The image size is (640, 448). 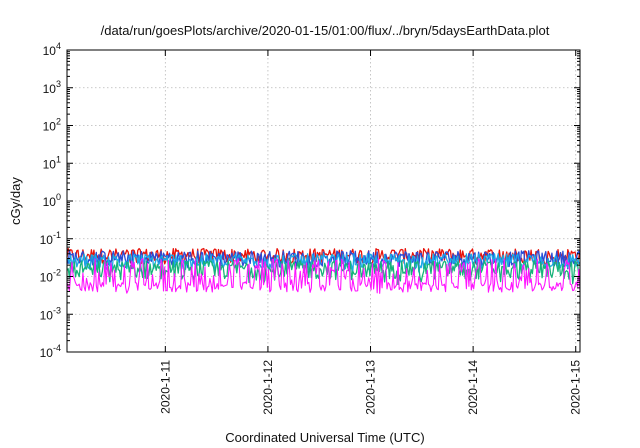 What do you see at coordinates (268, 387) in the screenshot?
I see `x-tick-label: 2020-1-12` at bounding box center [268, 387].